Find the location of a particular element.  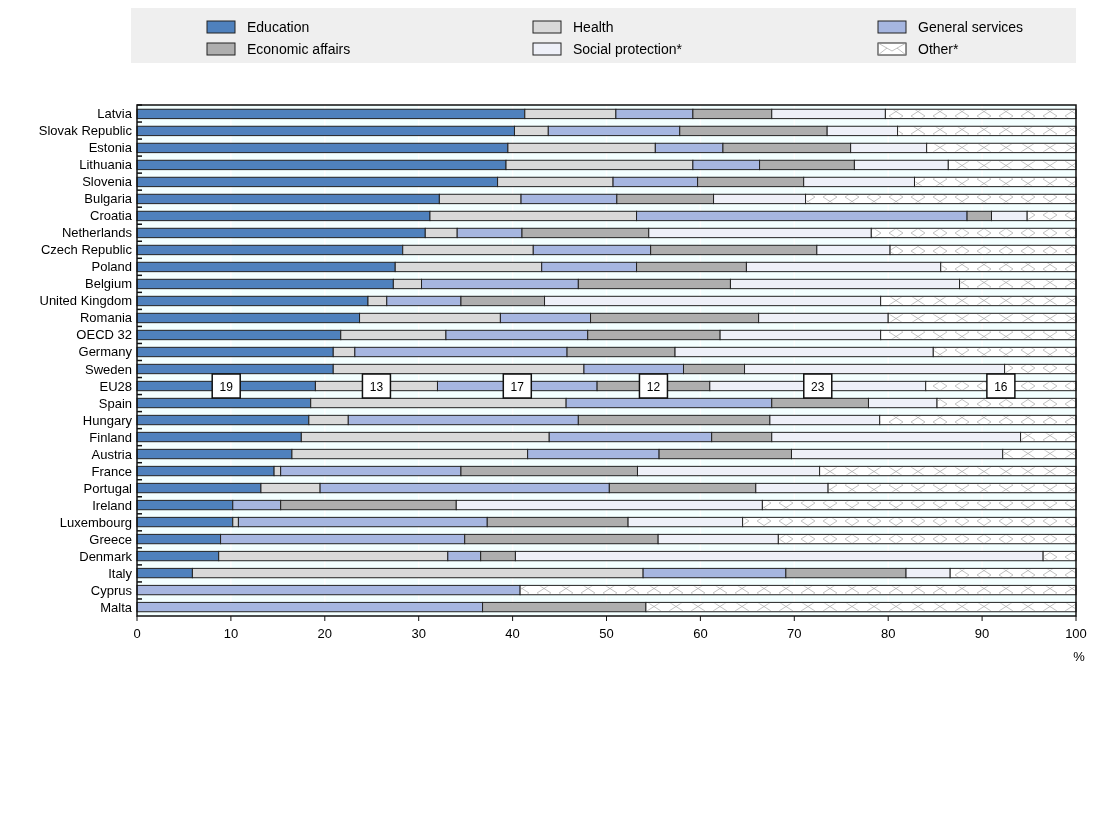

y-tick-label: Bulgaria is located at coordinates (108, 199).